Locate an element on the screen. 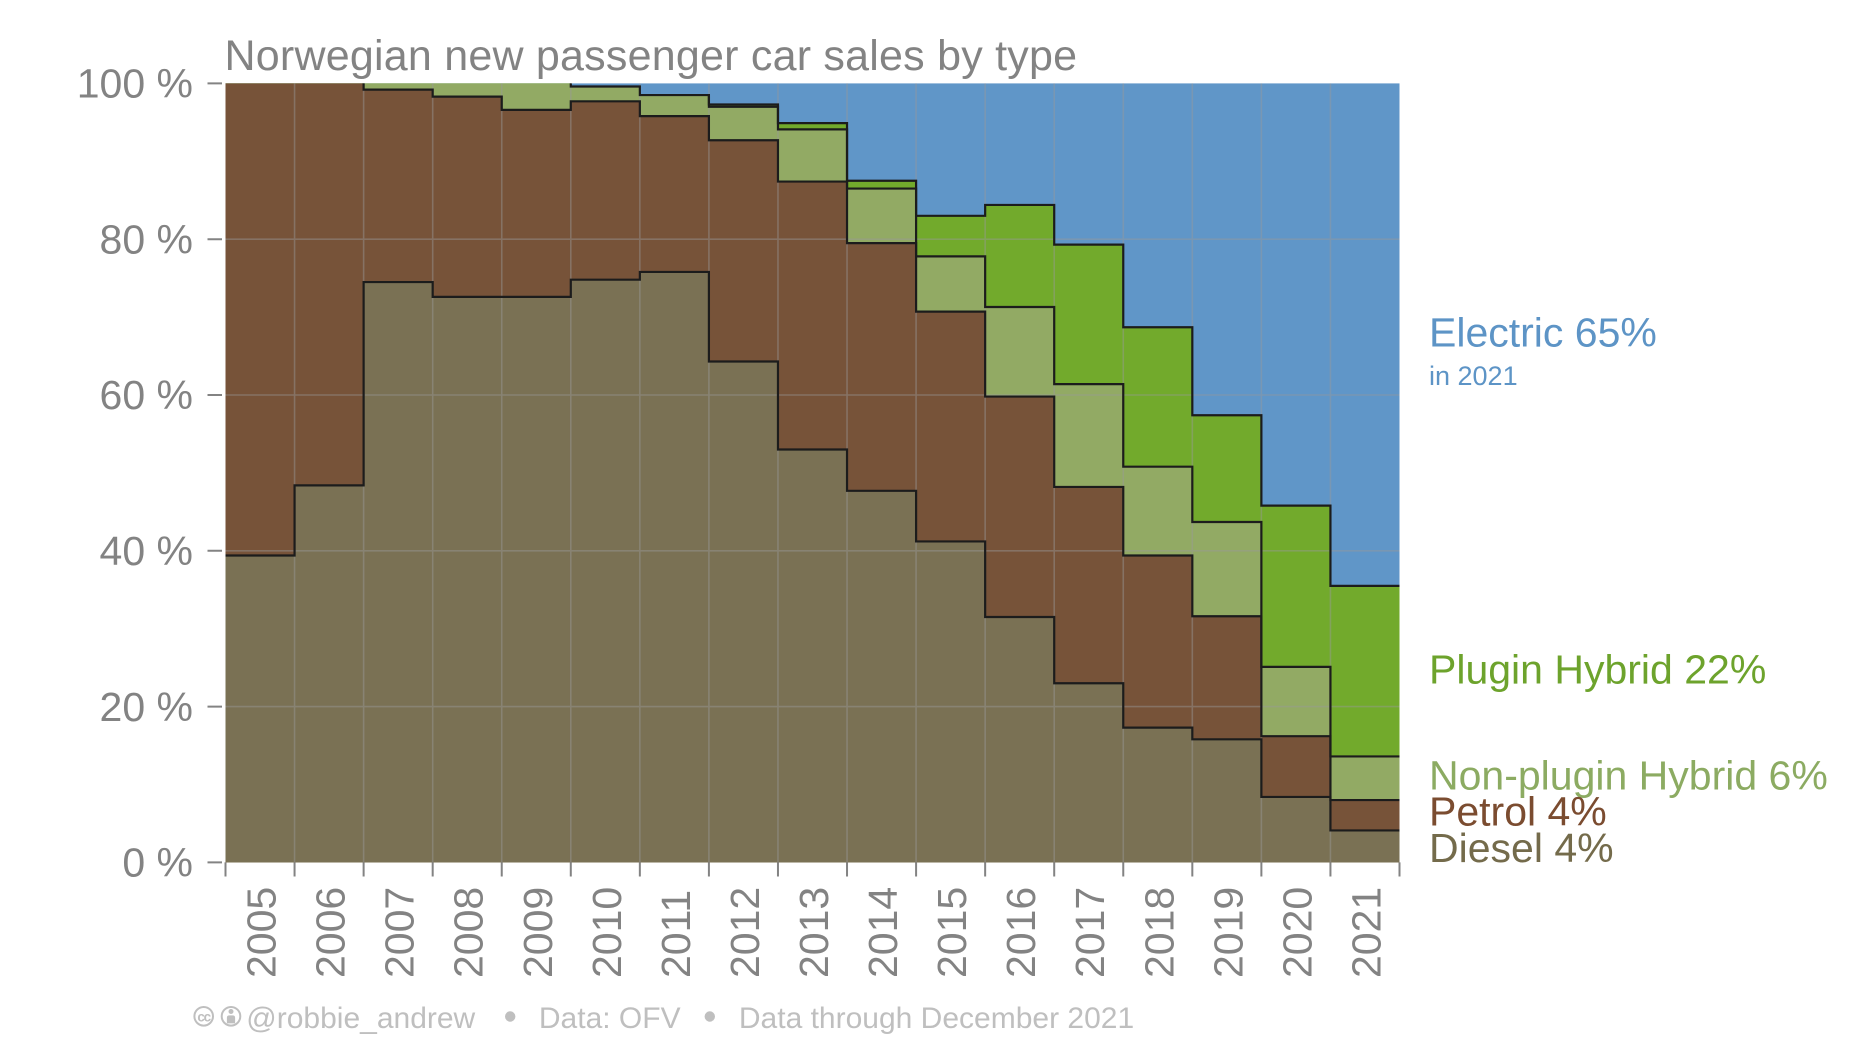  svg-text: 40 % is located at coordinates (146, 551).